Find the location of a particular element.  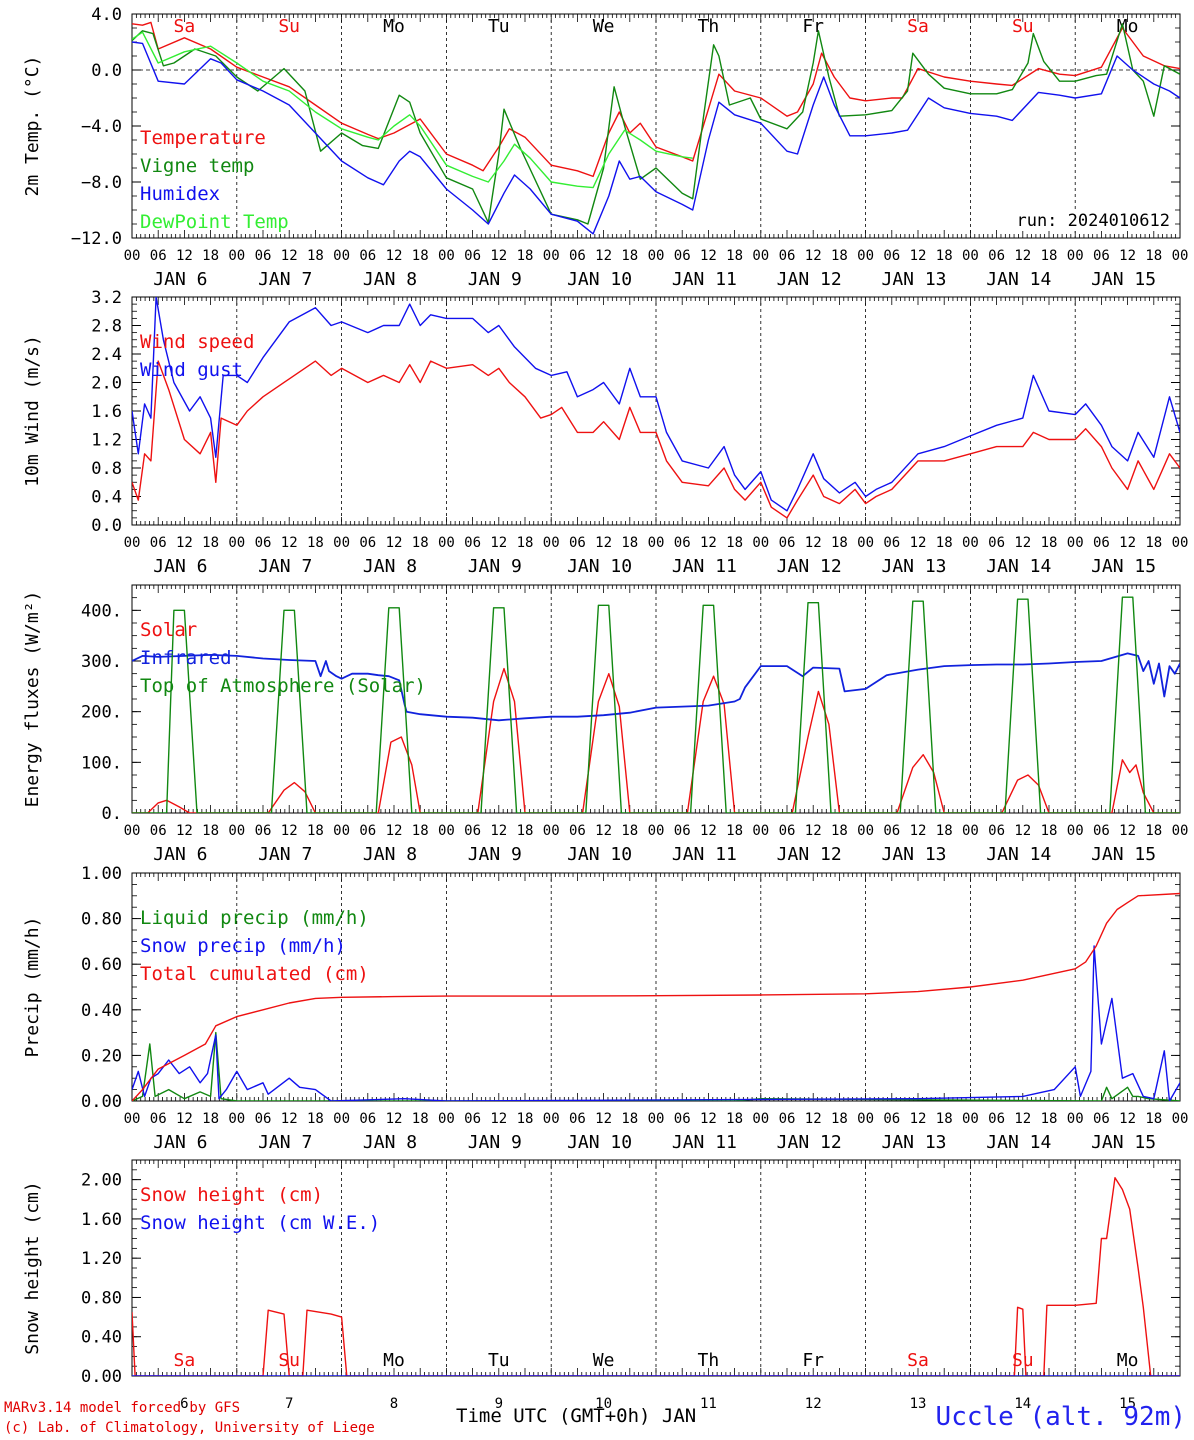

y-axis-label: Snow height (cm) is located at coordinates (32, 1267).